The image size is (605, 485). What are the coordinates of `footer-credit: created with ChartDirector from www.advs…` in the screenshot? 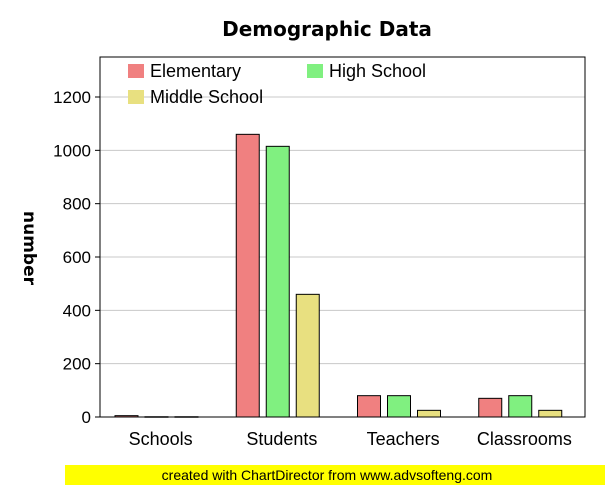 It's located at (327, 475).